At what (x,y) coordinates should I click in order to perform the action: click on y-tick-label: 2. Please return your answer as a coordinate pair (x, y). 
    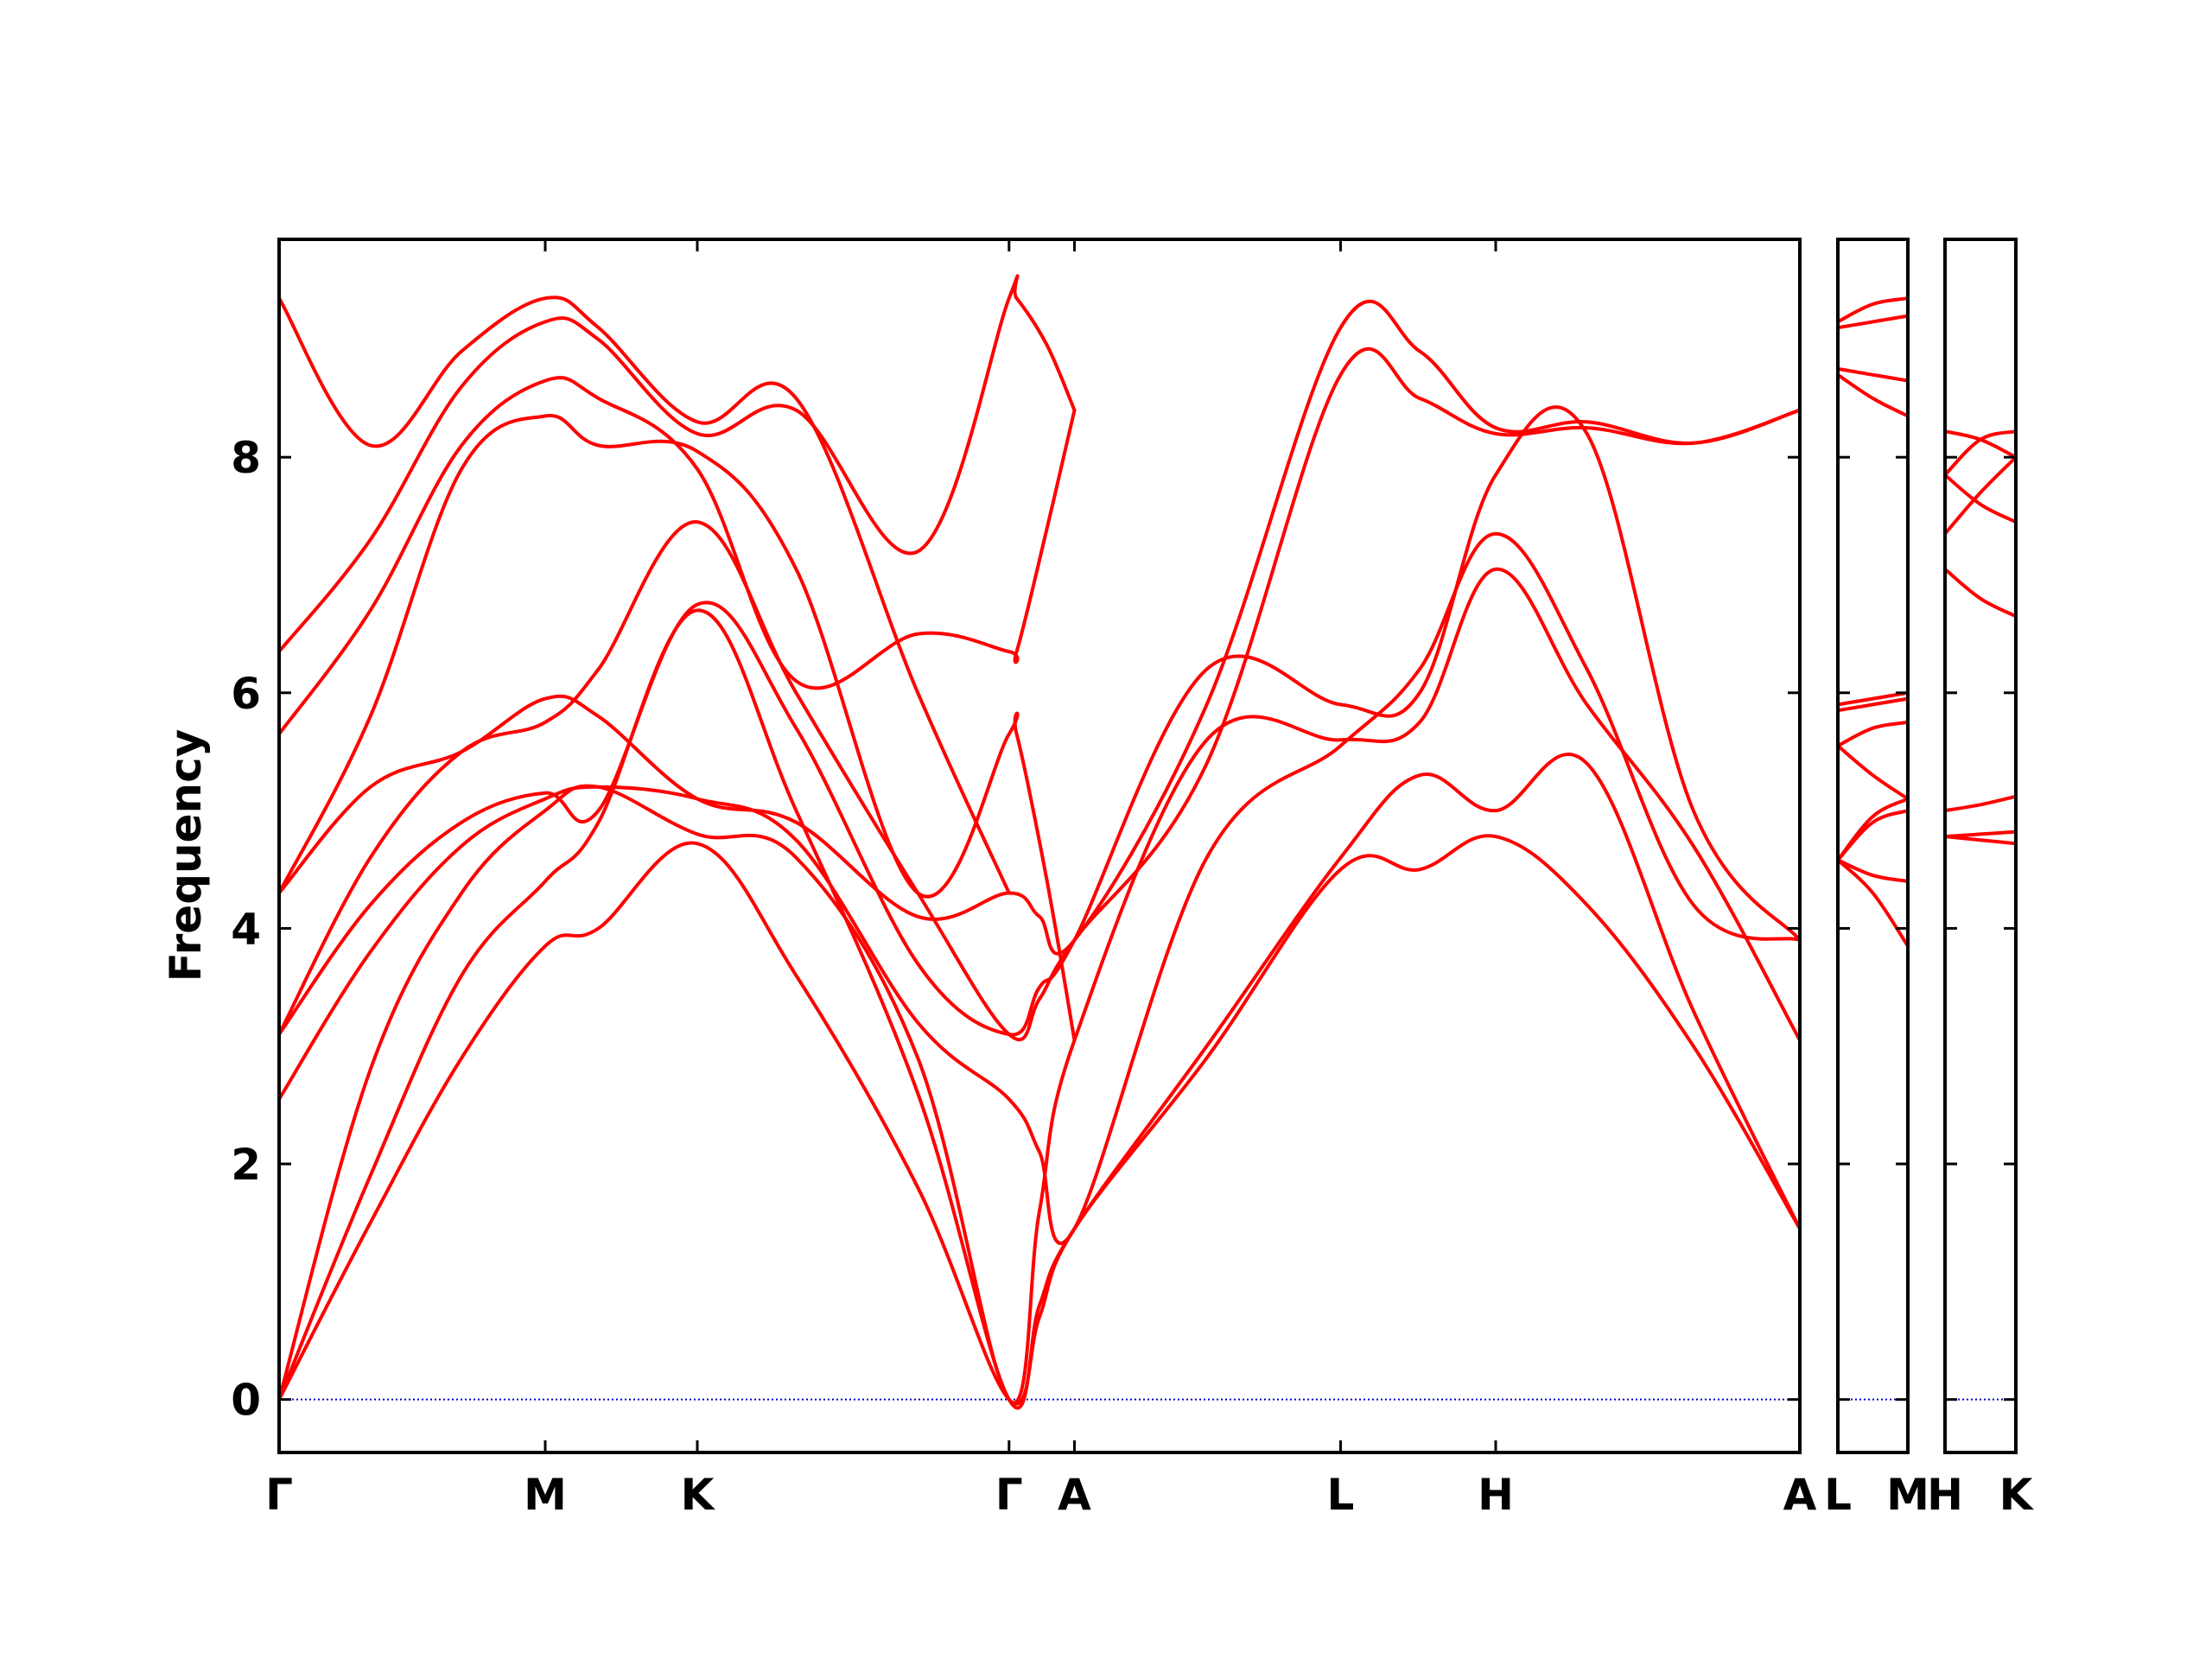
    Looking at the image, I should click on (246, 1165).